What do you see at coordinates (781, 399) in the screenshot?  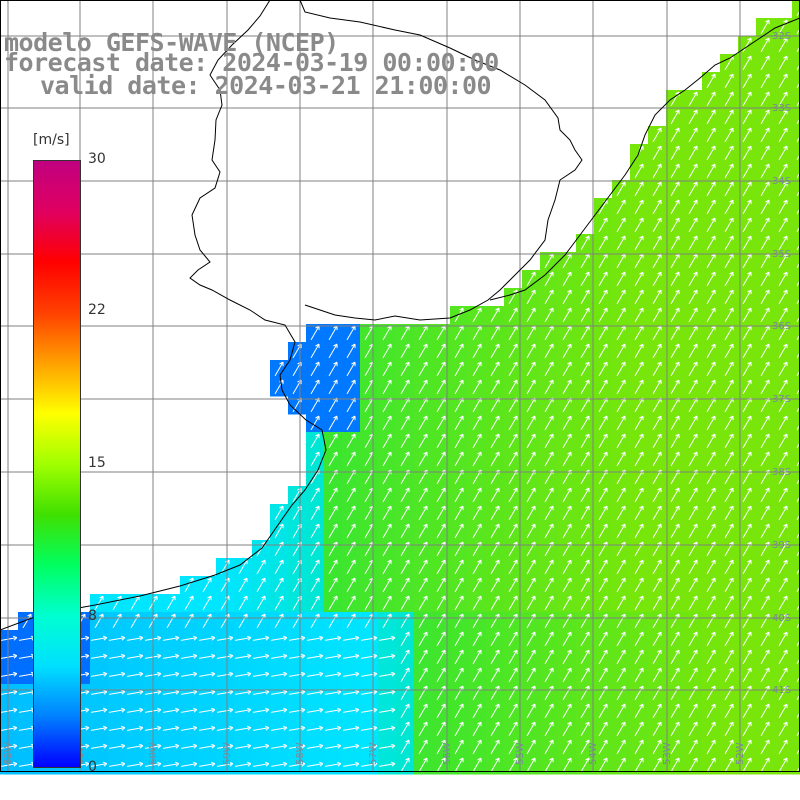 I see `latitude-label: 37S` at bounding box center [781, 399].